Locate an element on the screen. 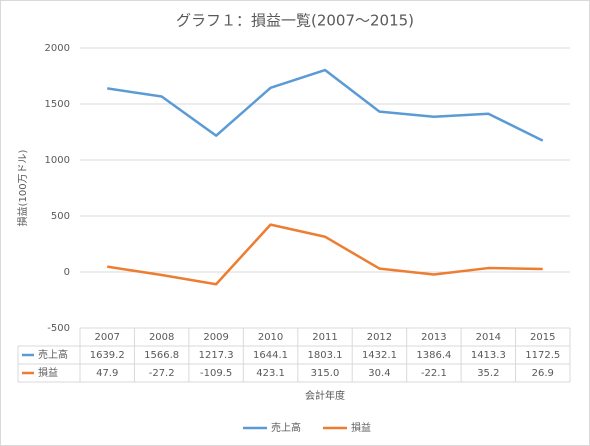 This screenshot has height=446, width=590. legend-label: 損益 is located at coordinates (361, 427).